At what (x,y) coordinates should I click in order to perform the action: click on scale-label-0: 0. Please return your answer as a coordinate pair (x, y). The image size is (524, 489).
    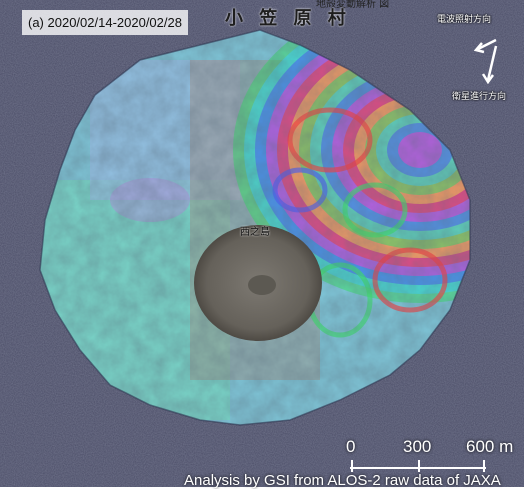
    Looking at the image, I should click on (351, 446).